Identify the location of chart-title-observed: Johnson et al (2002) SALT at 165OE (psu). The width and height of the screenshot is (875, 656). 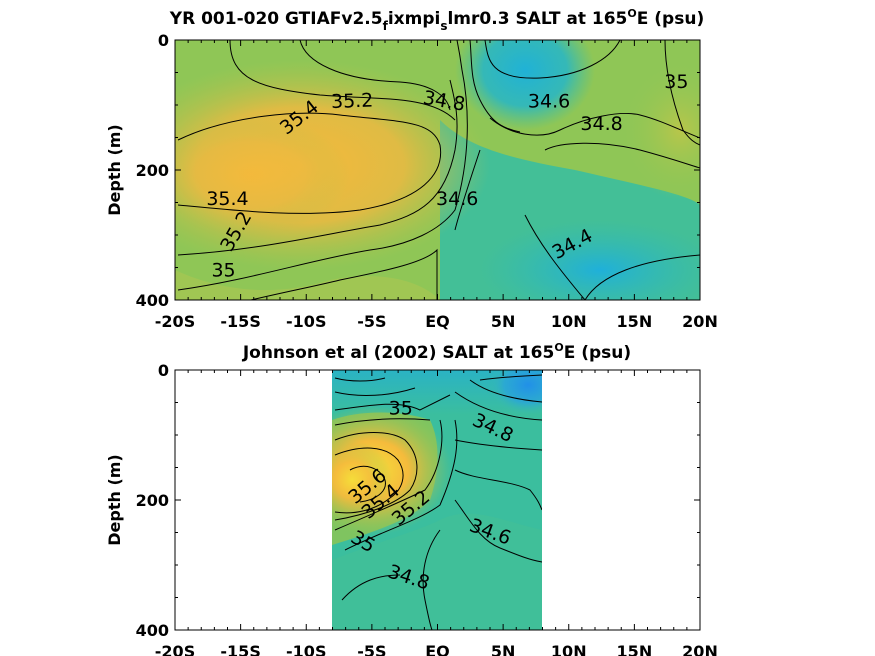
(436, 352).